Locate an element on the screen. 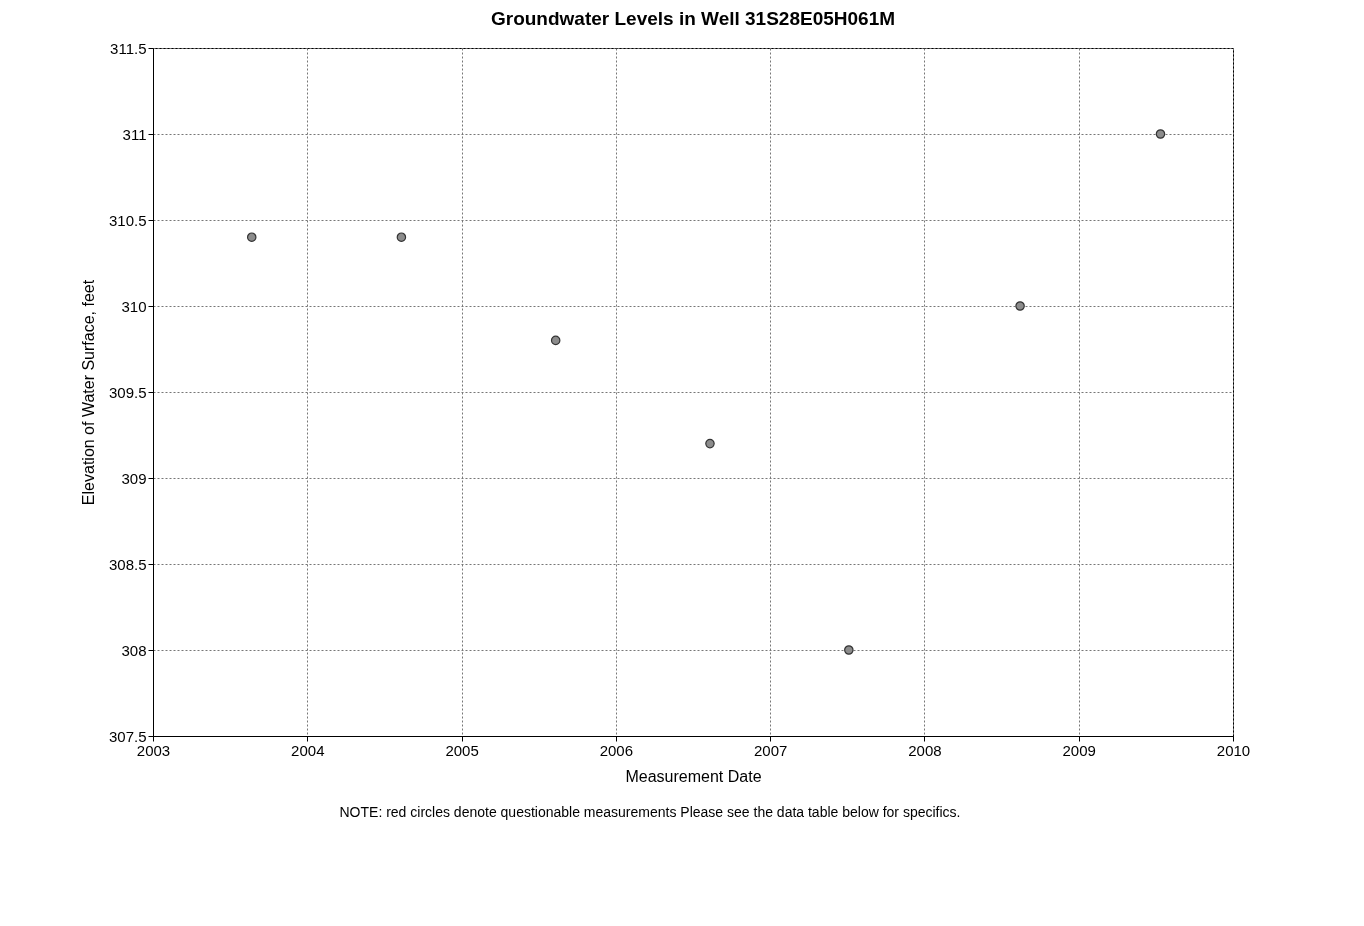 The height and width of the screenshot is (926, 1364). x-tick-label: 2010 is located at coordinates (1233, 750).